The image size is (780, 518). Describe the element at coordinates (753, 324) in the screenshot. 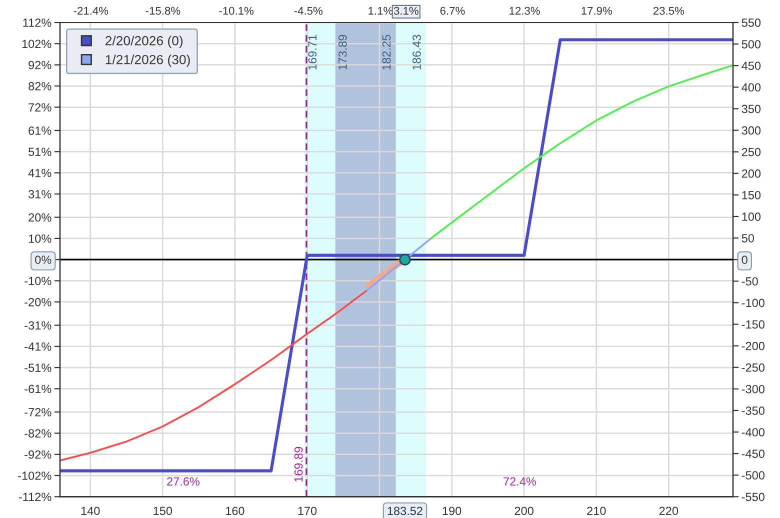

I see `y2-tick-label: -150` at that location.